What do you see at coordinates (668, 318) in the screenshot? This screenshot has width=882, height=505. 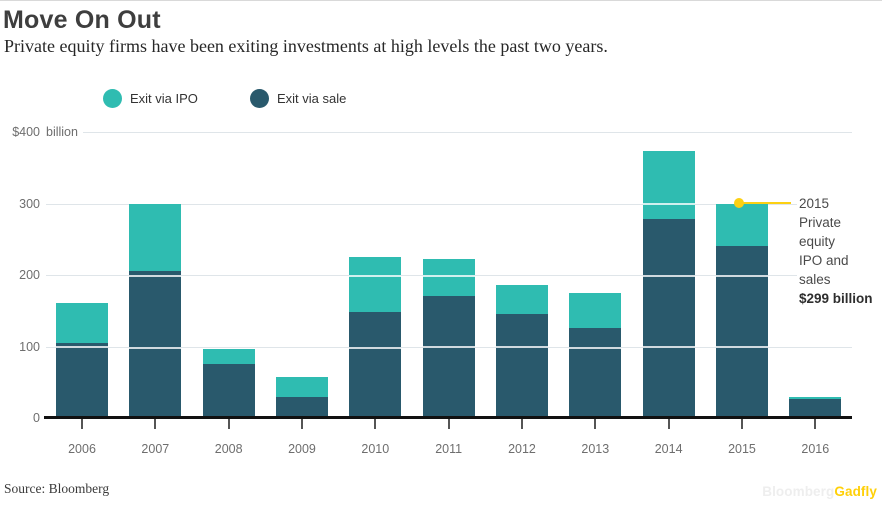 I see `bar-2014-sale-segment` at bounding box center [668, 318].